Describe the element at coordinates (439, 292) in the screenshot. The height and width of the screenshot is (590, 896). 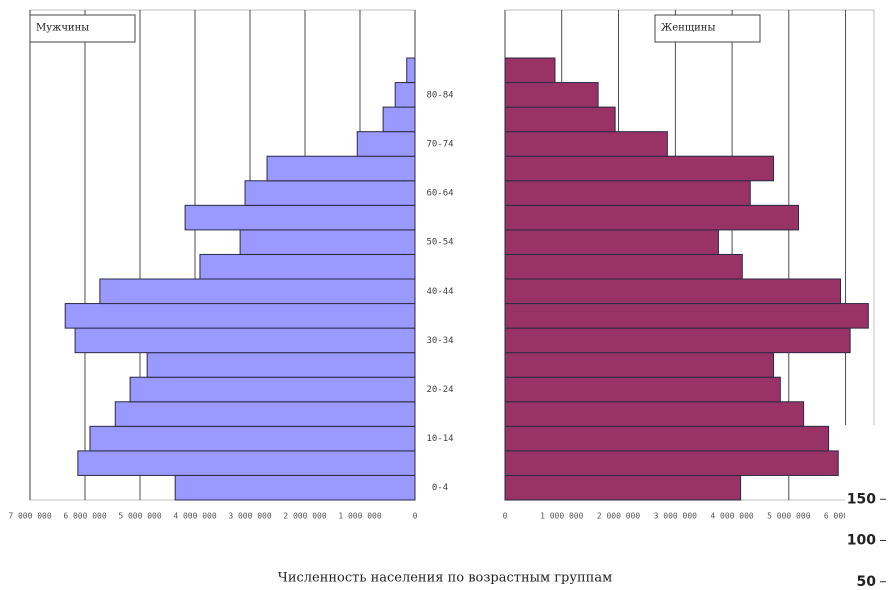
I see `category-label: 40-44` at that location.